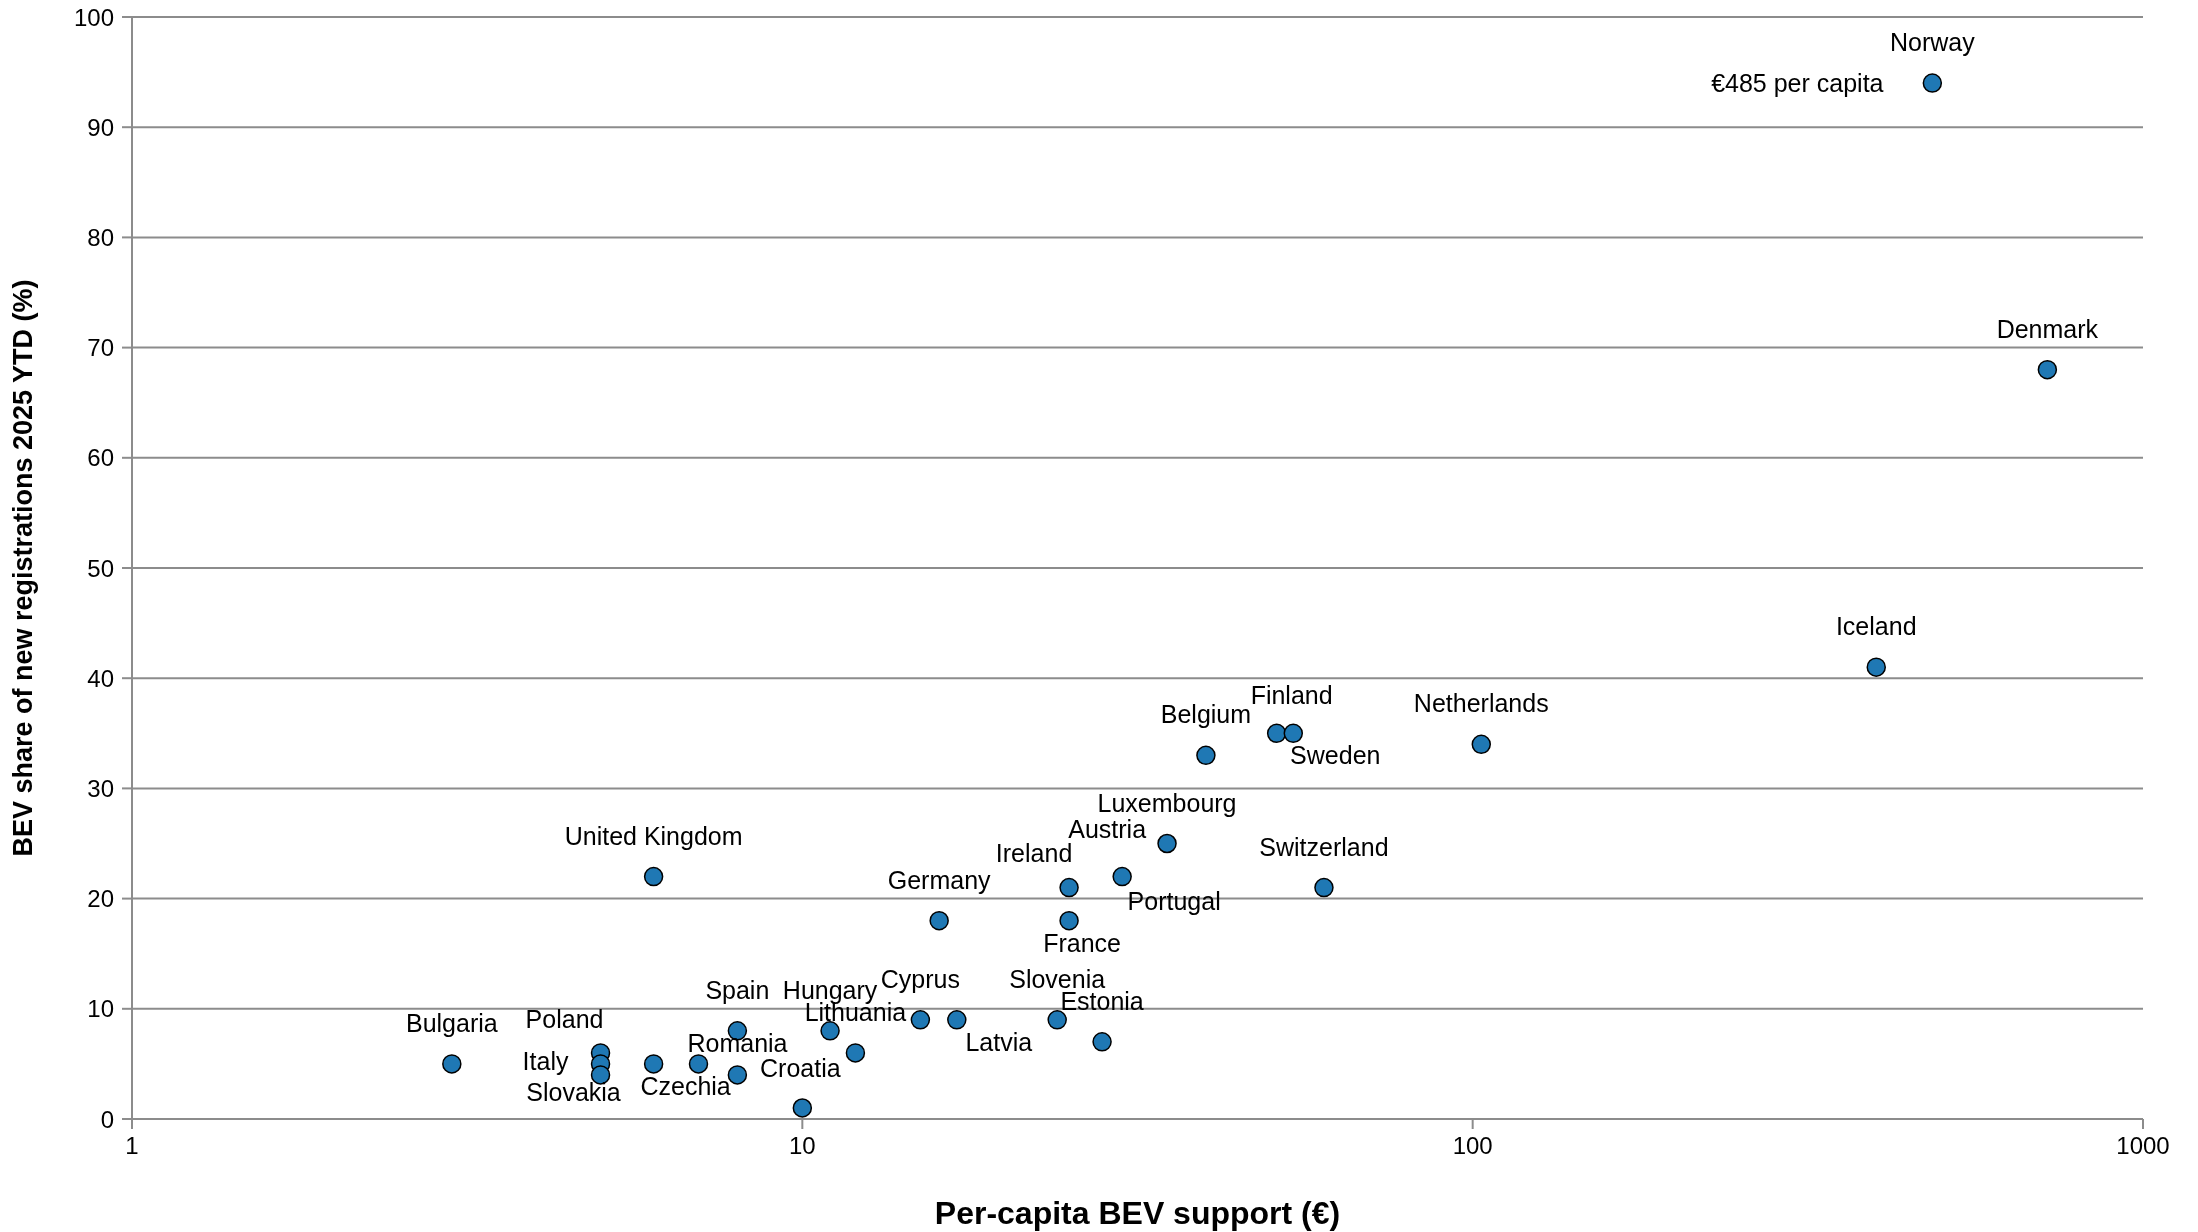  What do you see at coordinates (100, 458) in the screenshot?
I see `y-tick-label: 60` at bounding box center [100, 458].